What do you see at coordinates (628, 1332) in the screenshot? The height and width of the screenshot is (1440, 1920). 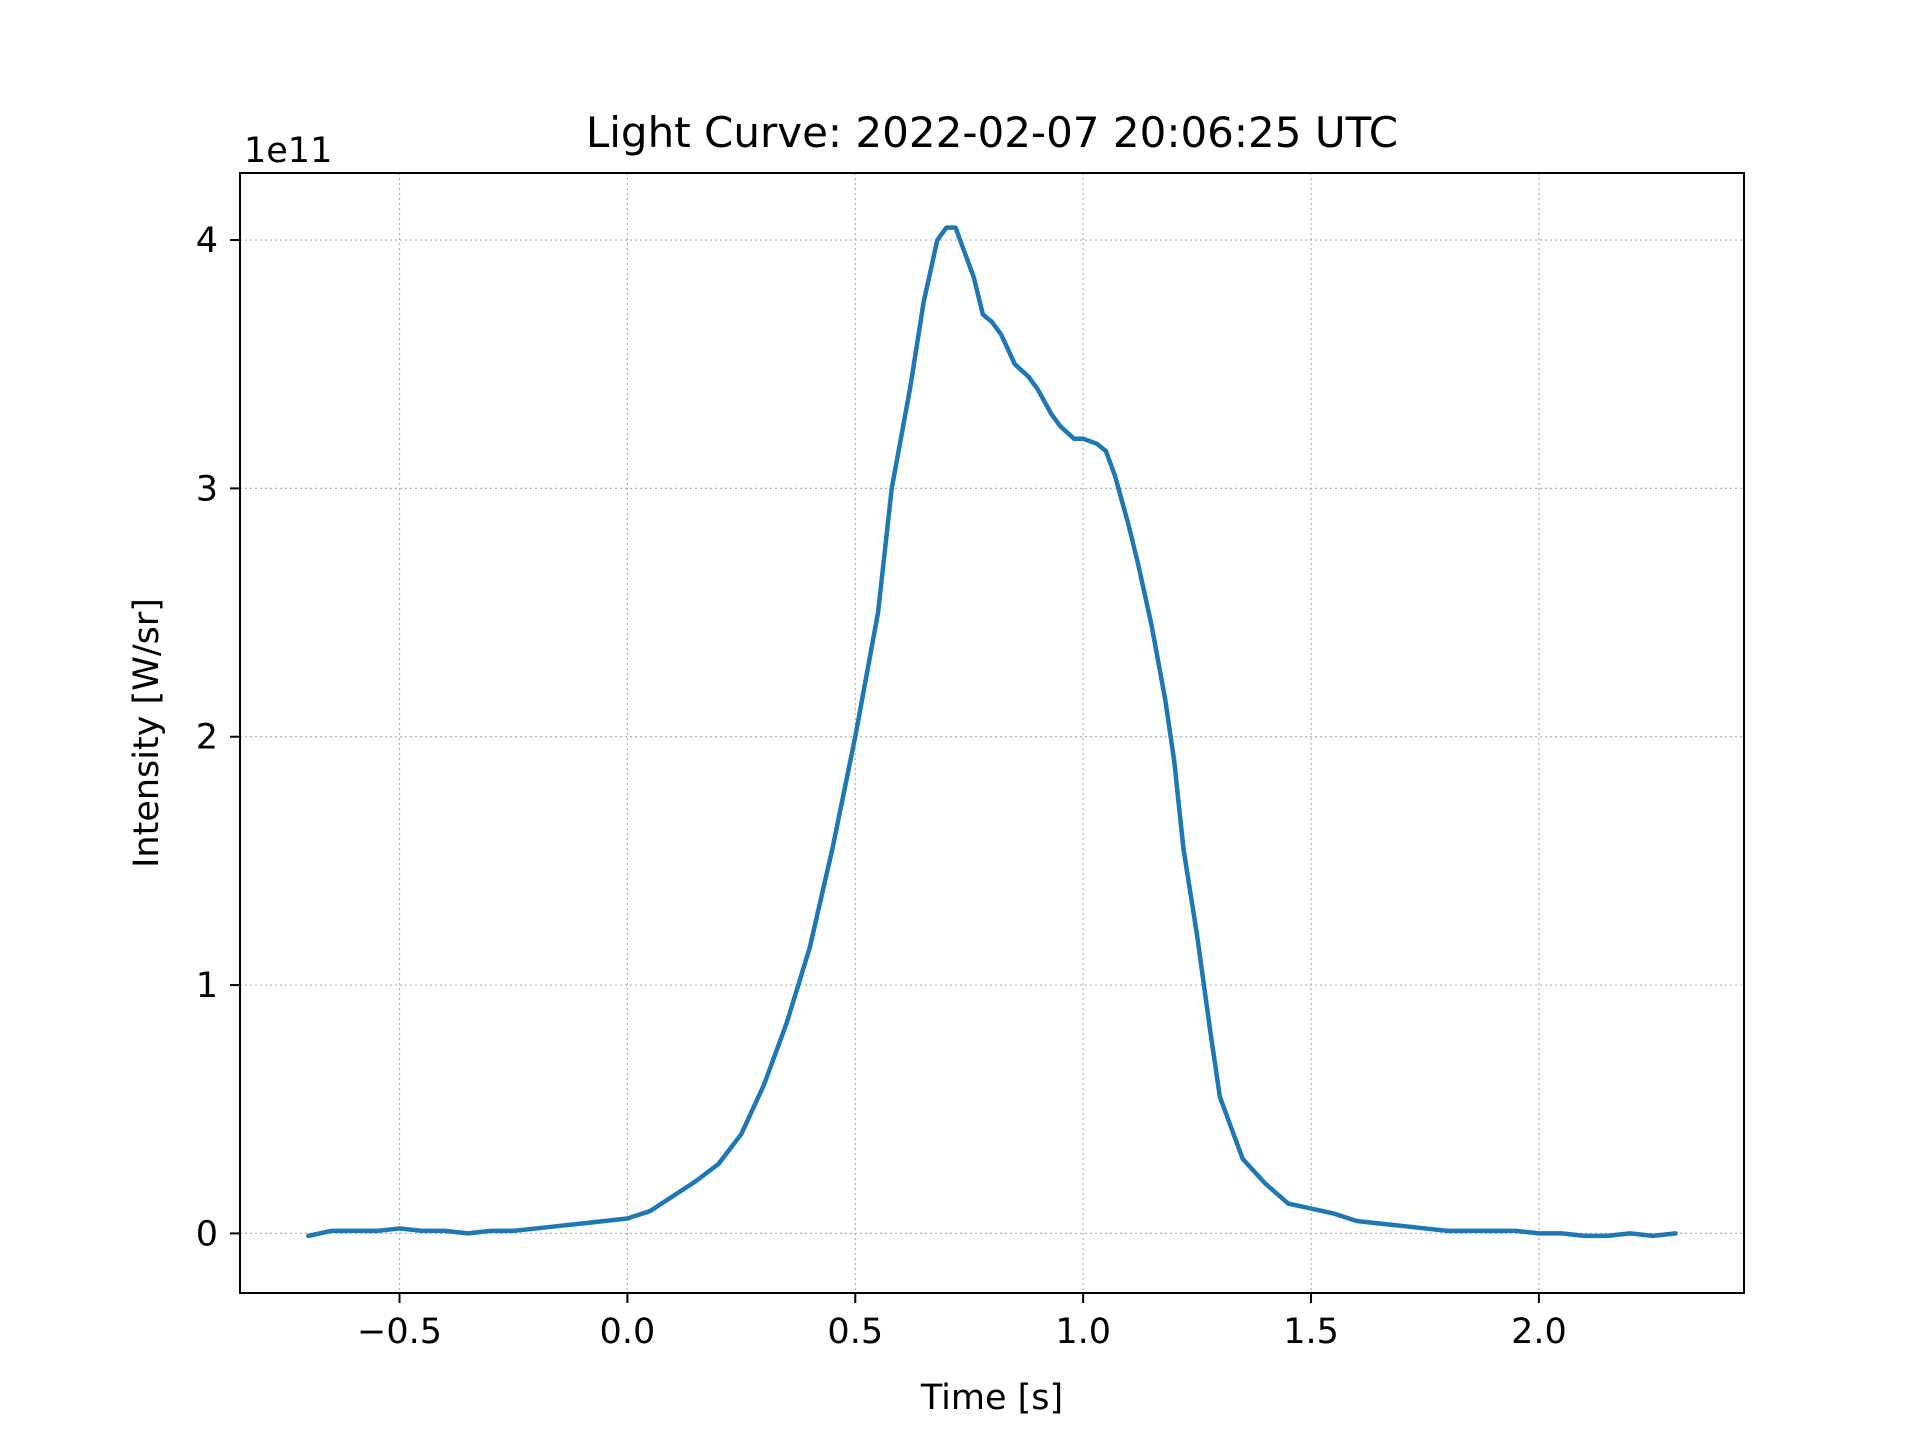 I see `x-tick-label: 0.0` at bounding box center [628, 1332].